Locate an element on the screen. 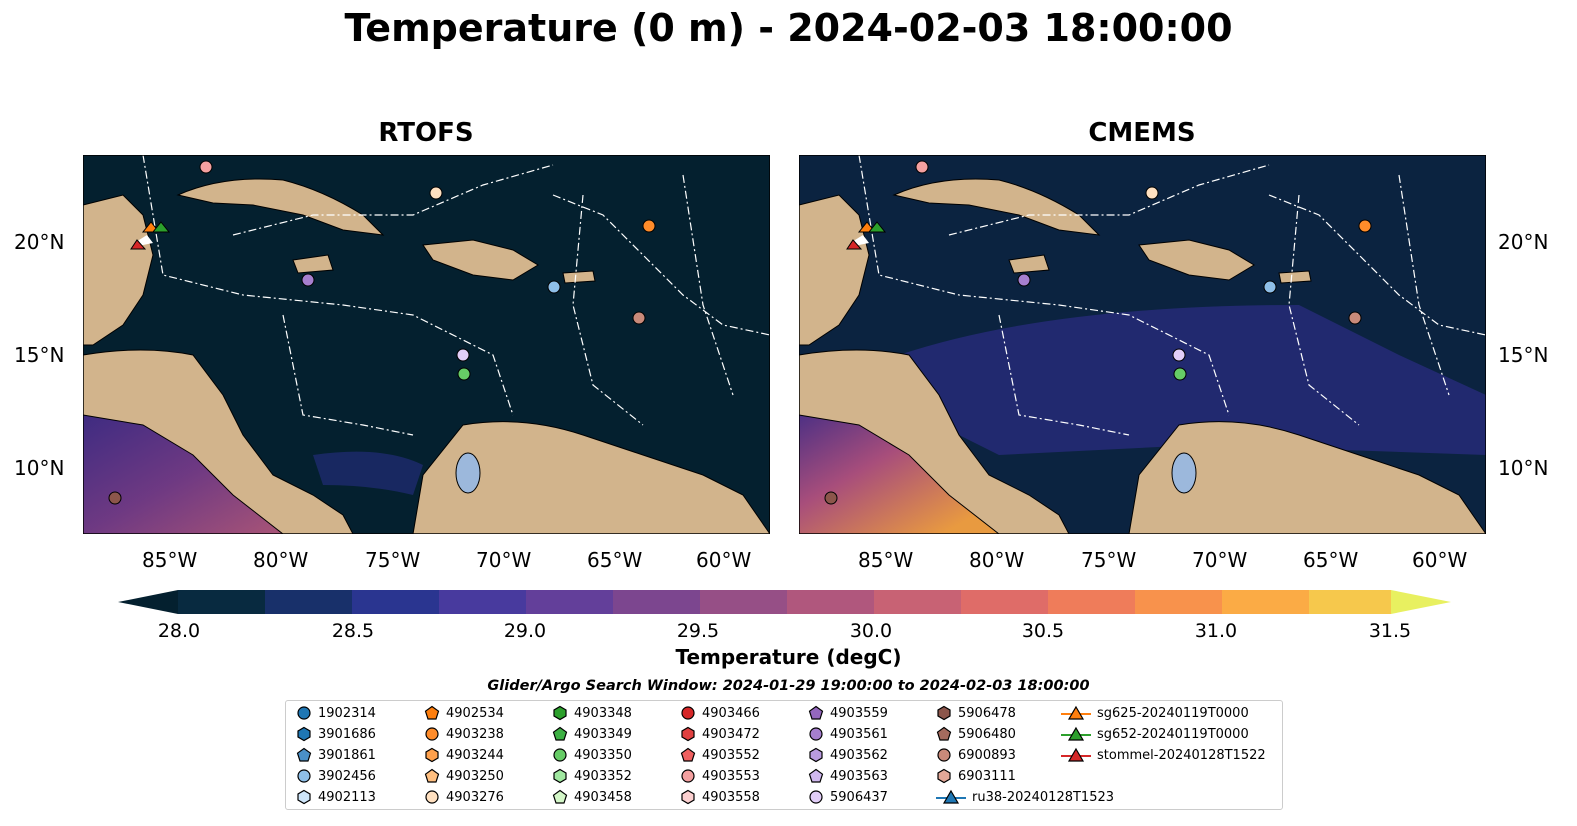  lat-tick-label: 10°N is located at coordinates (1523, 468).